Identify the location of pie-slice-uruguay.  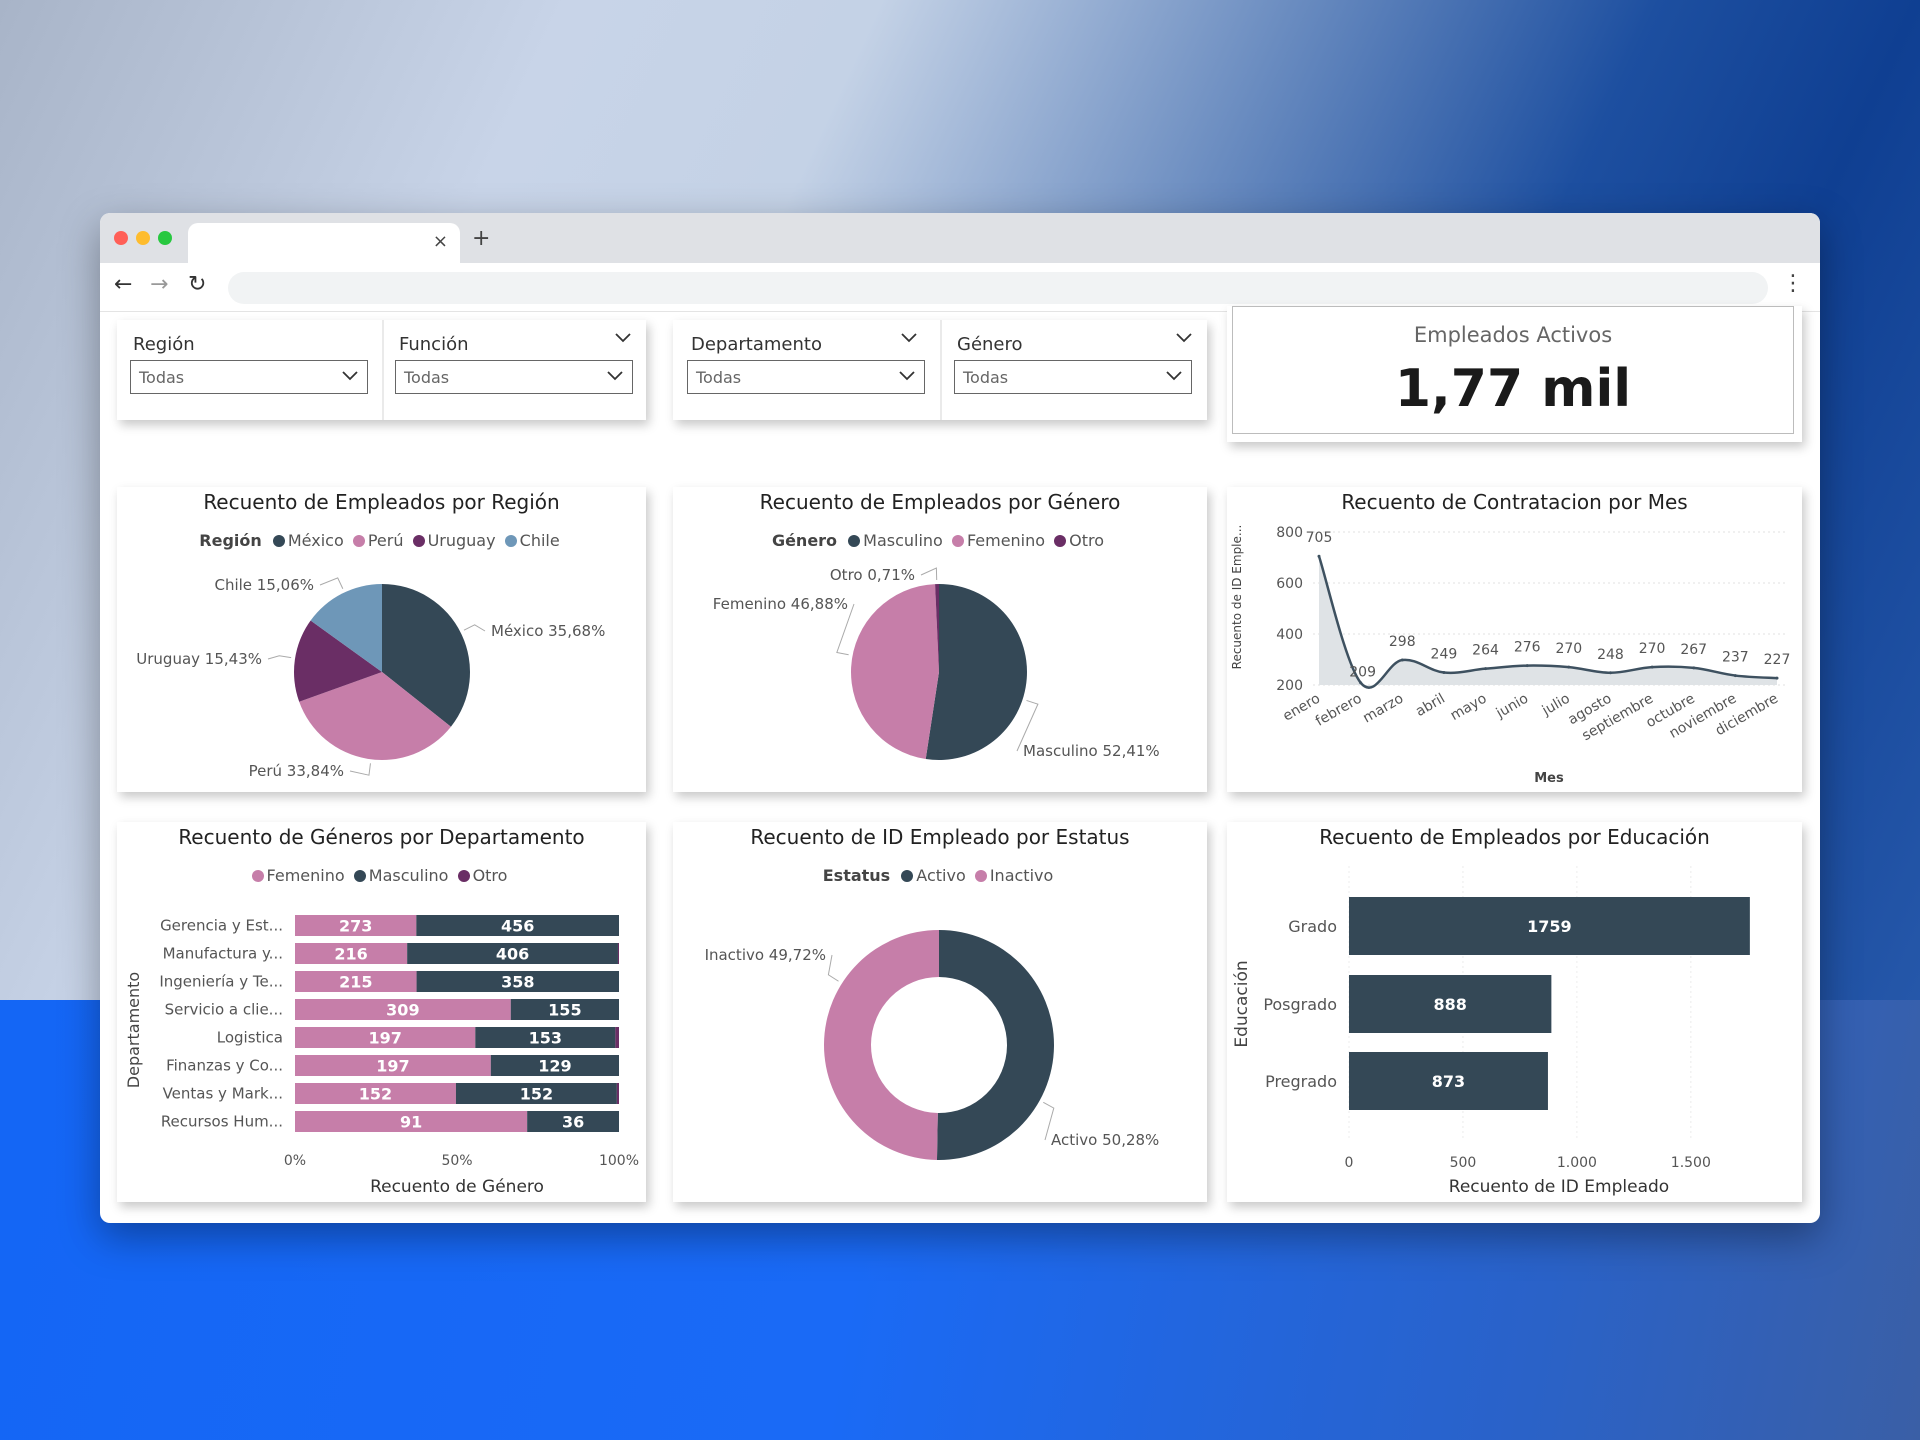
(338, 661).